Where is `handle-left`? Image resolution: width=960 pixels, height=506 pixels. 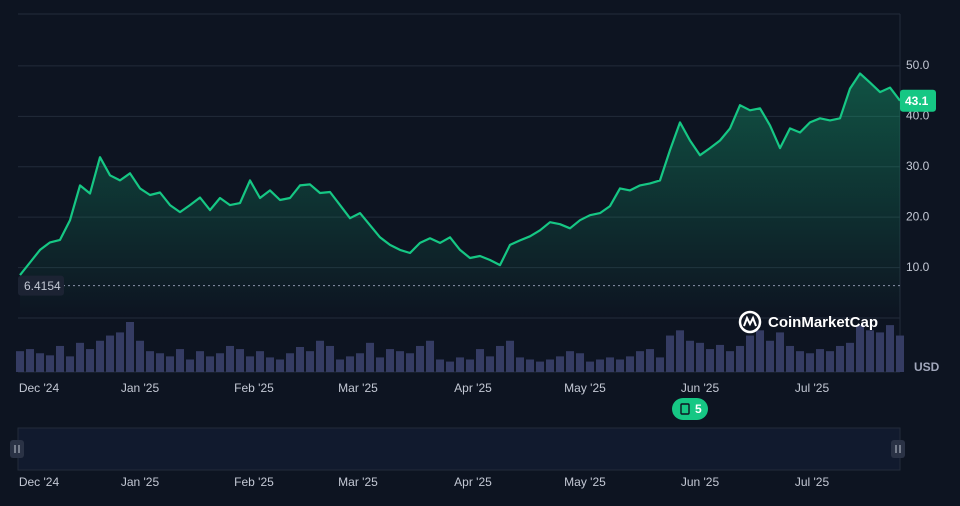 handle-left is located at coordinates (17, 449).